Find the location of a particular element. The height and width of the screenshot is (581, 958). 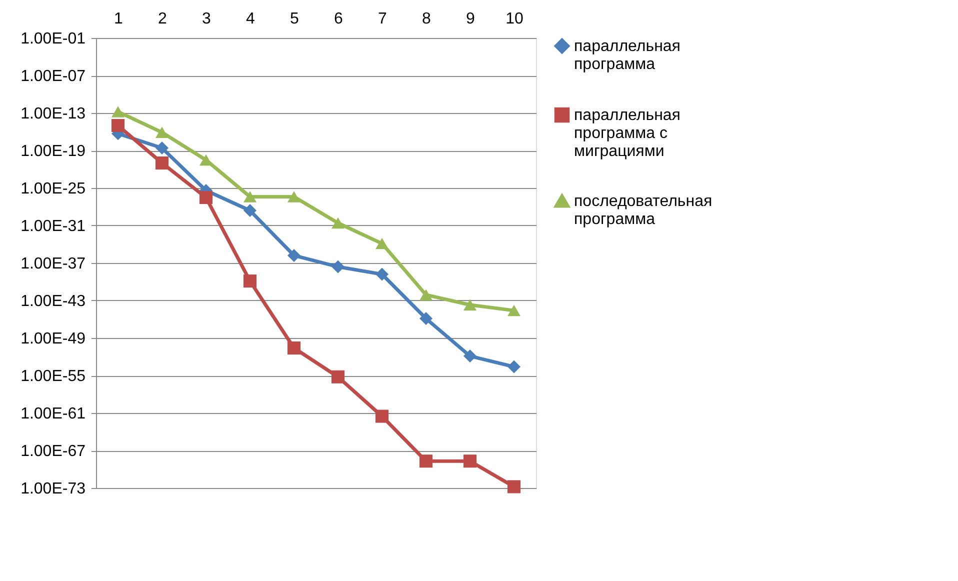

x-tick-label: 9 is located at coordinates (471, 19).